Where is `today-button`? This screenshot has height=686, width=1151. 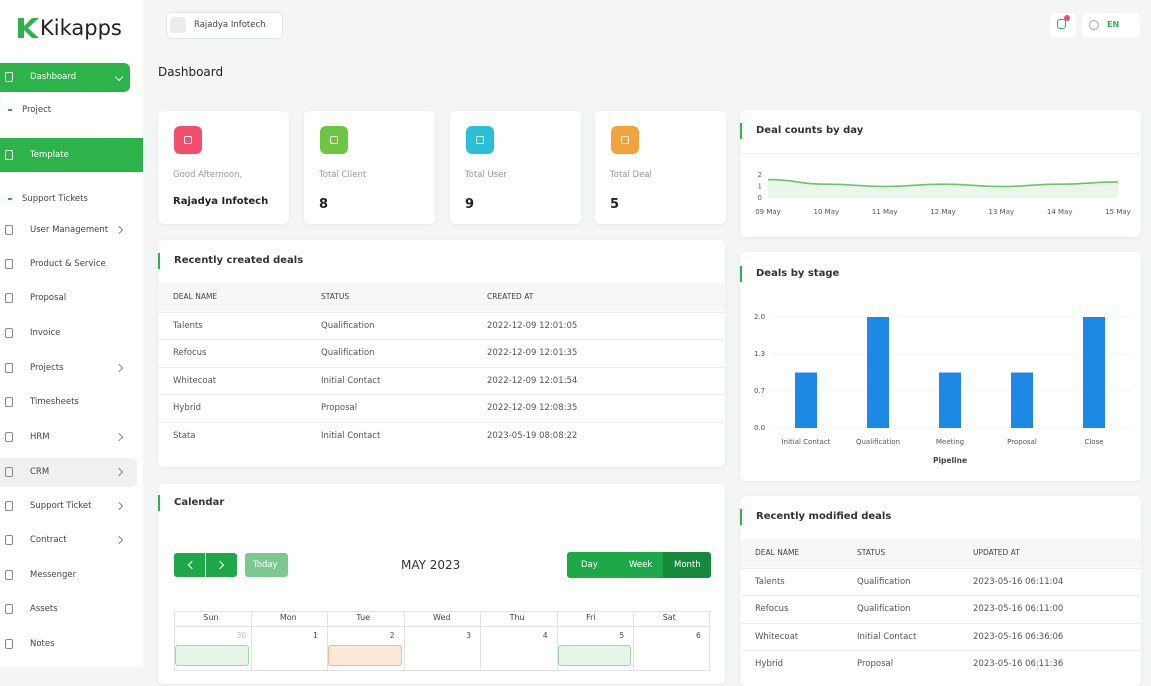 today-button is located at coordinates (266, 565).